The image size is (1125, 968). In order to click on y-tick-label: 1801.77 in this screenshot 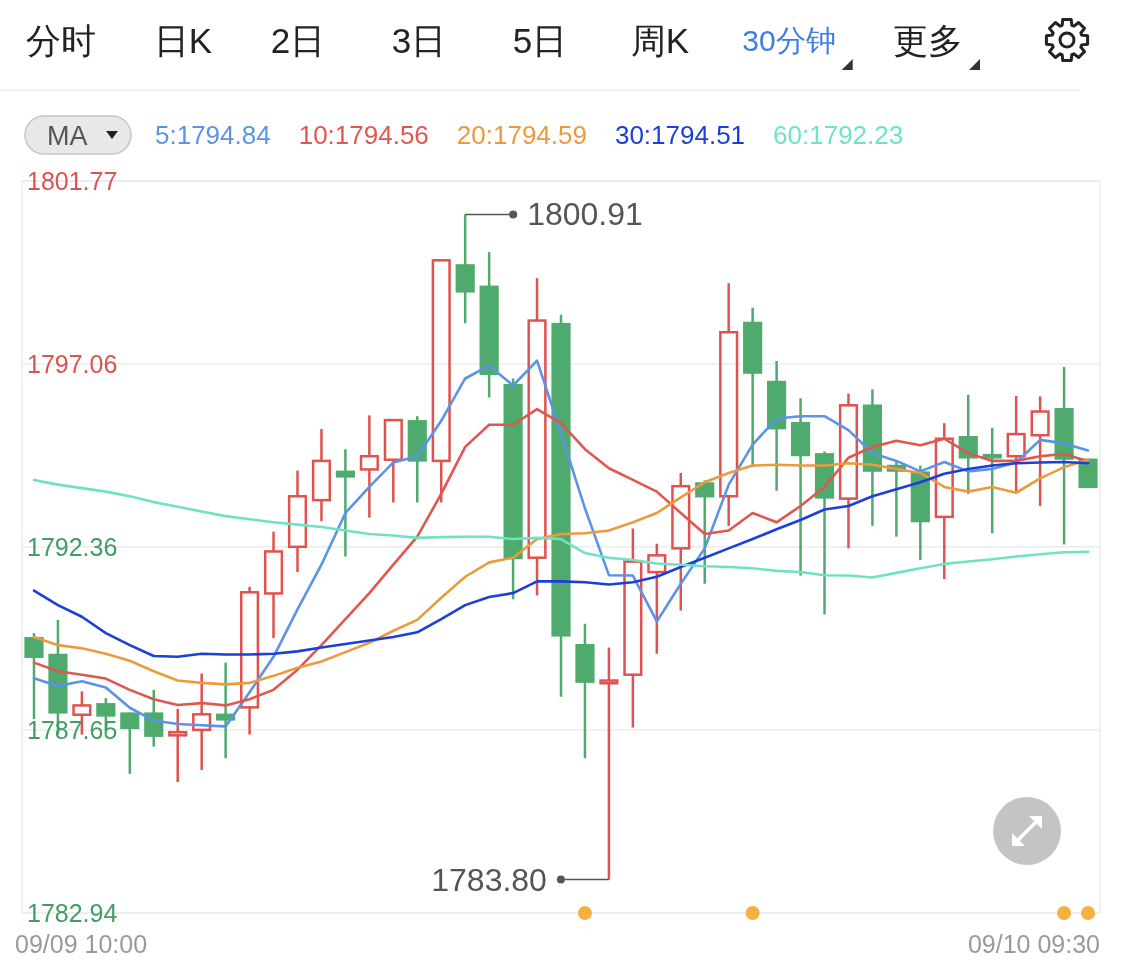, I will do `click(72, 181)`.